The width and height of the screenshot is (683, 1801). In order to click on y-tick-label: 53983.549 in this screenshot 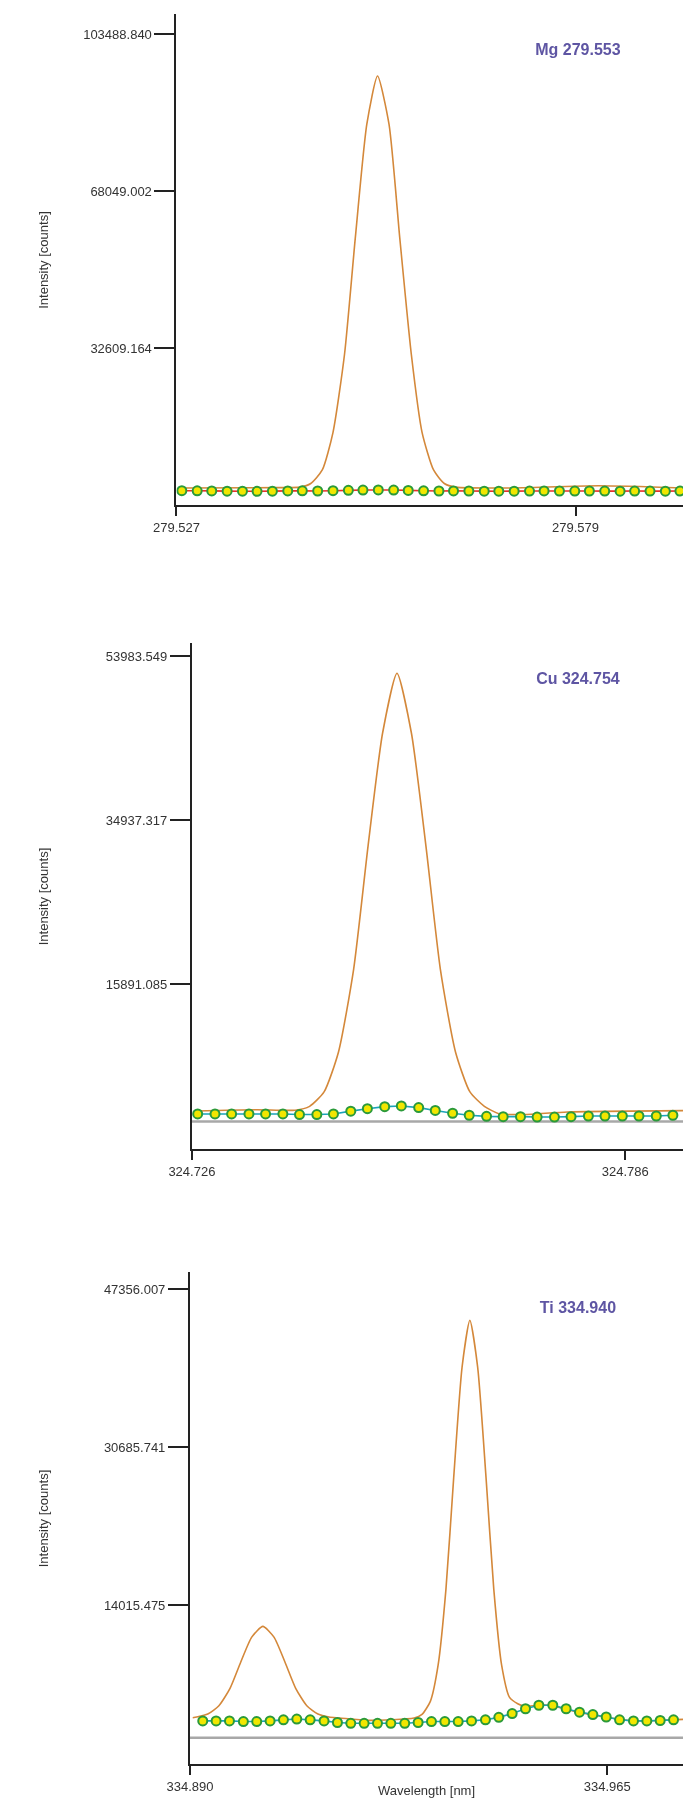, I will do `click(136, 656)`.